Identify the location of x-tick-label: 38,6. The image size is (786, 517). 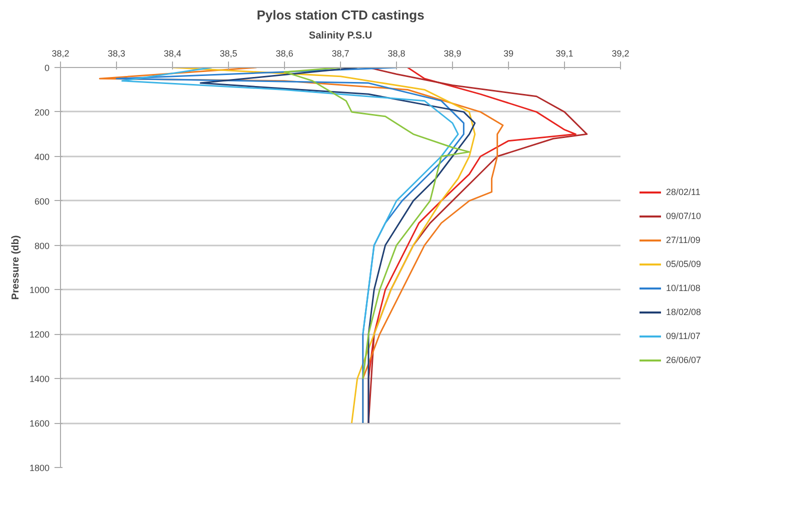
(285, 53).